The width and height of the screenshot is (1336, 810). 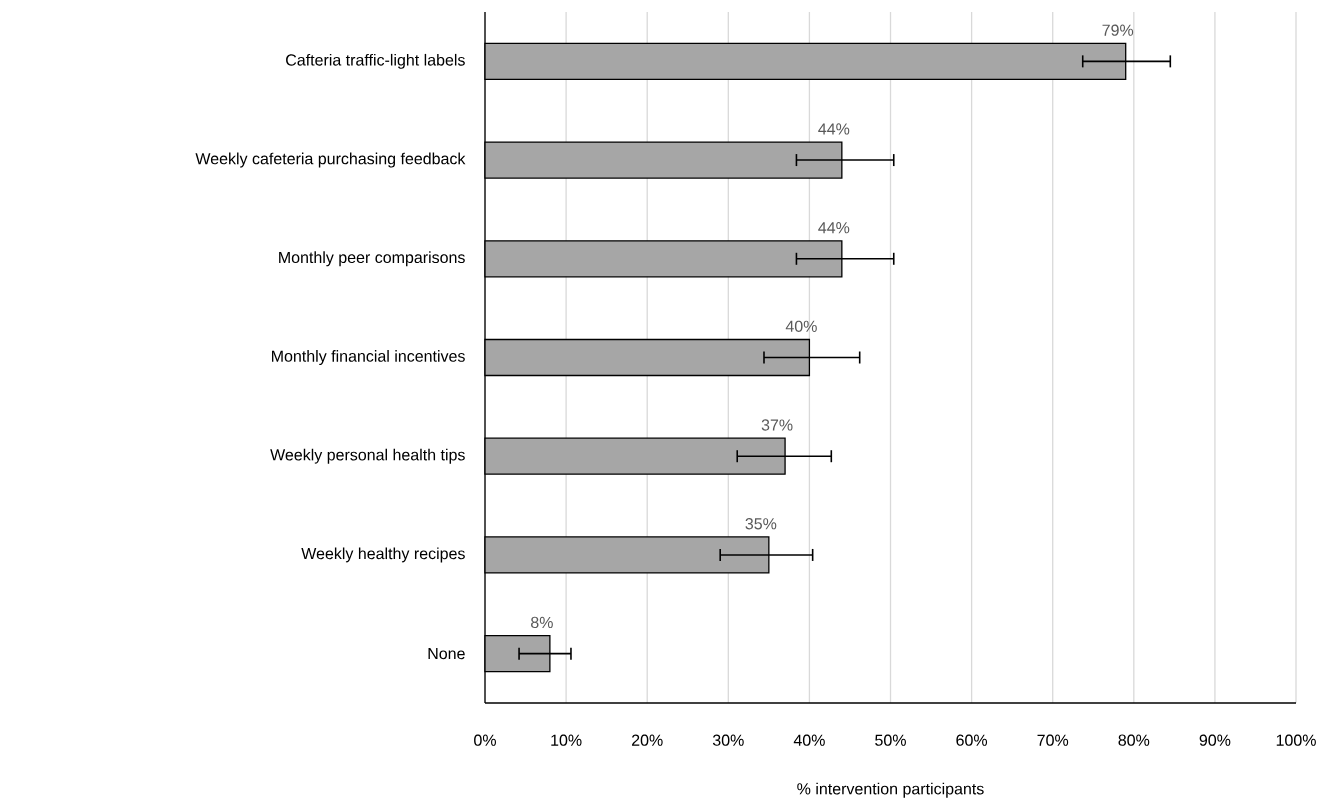 What do you see at coordinates (368, 357) in the screenshot?
I see `y-tick-label: Monthly financial incentives` at bounding box center [368, 357].